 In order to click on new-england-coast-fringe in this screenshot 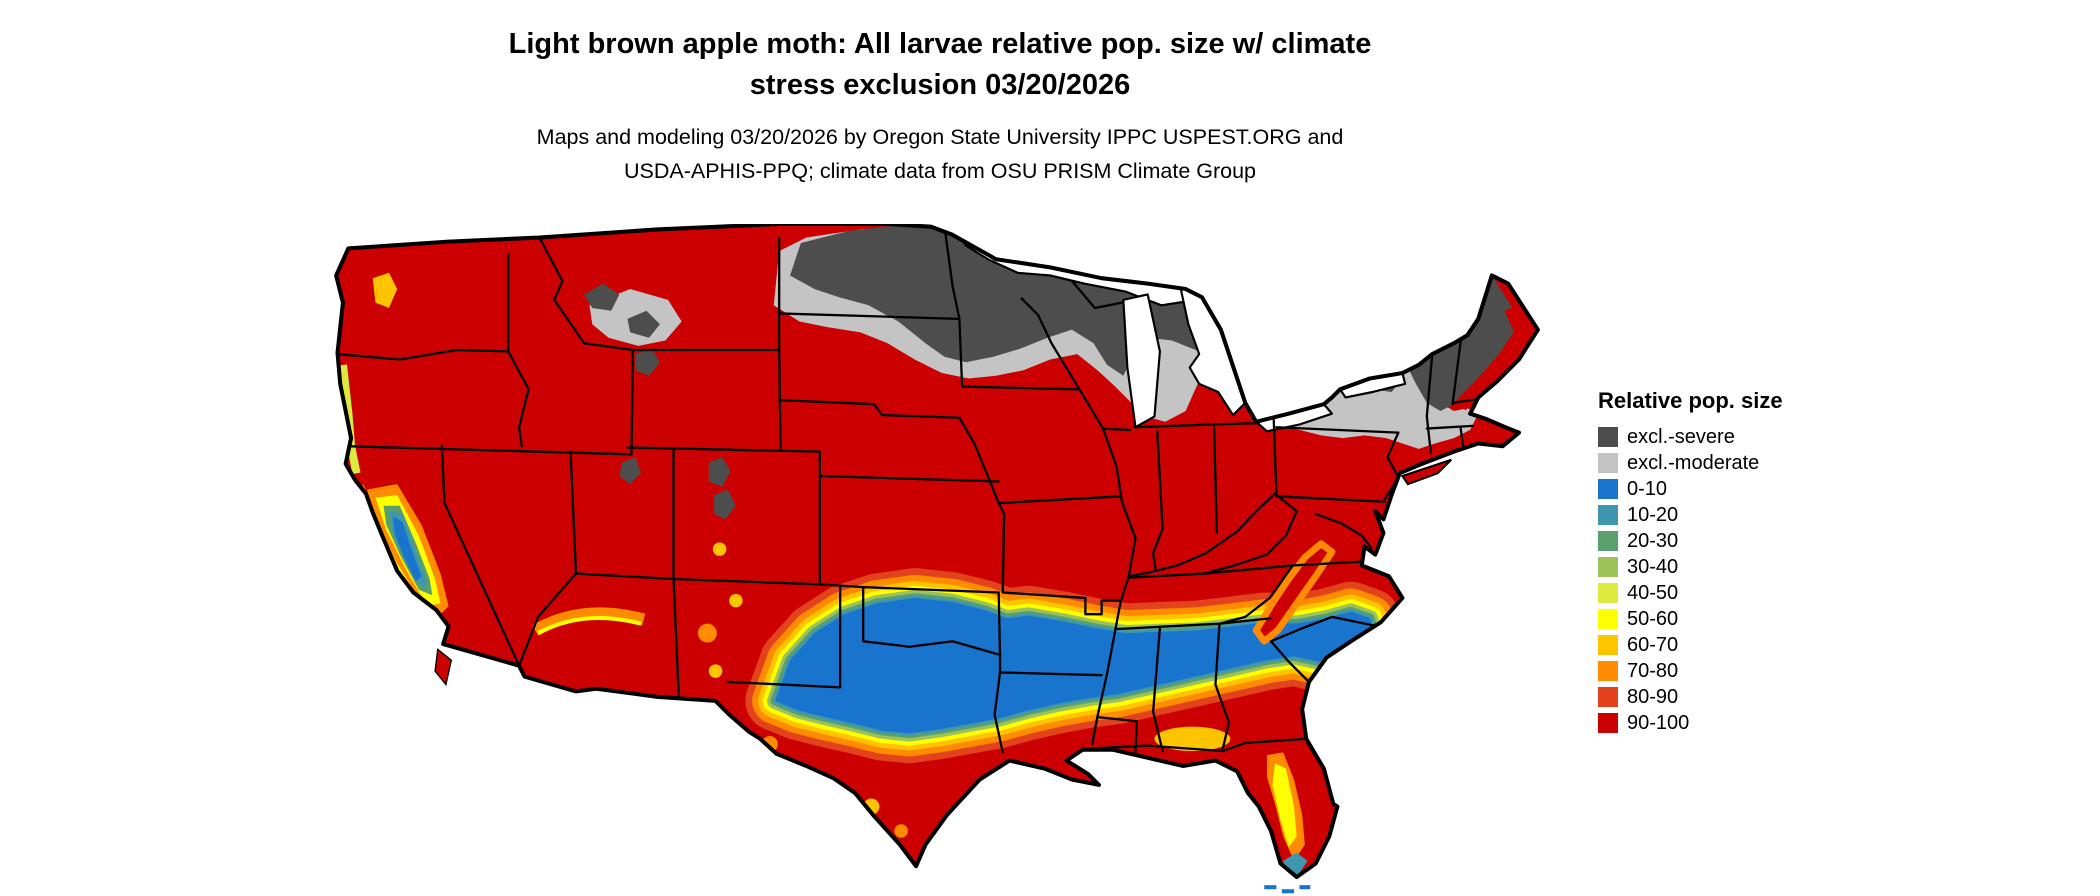, I will do `click(1492, 358)`.